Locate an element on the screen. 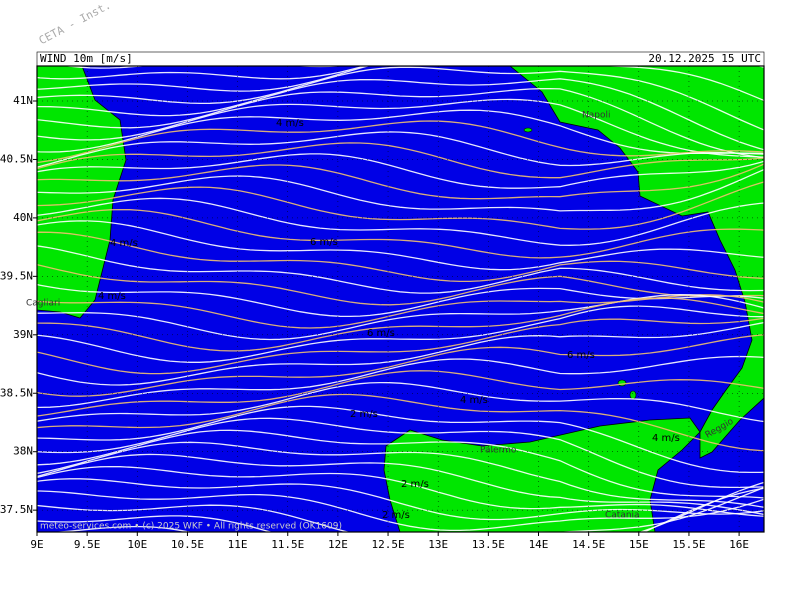 This screenshot has width=800, height=600. sicily is located at coordinates (542, 474).